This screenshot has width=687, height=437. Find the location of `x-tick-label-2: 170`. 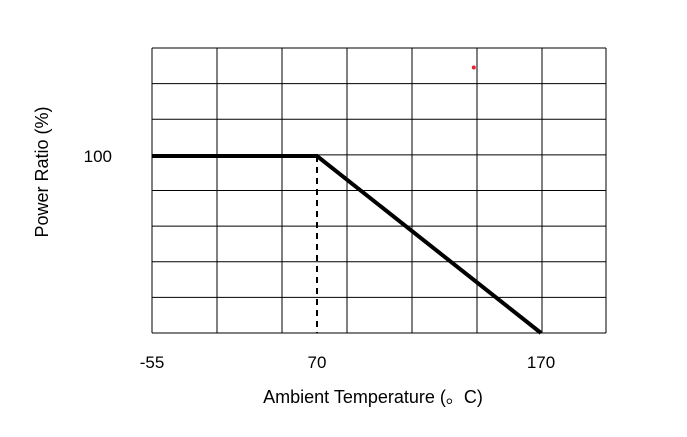

x-tick-label-2: 170 is located at coordinates (541, 362).